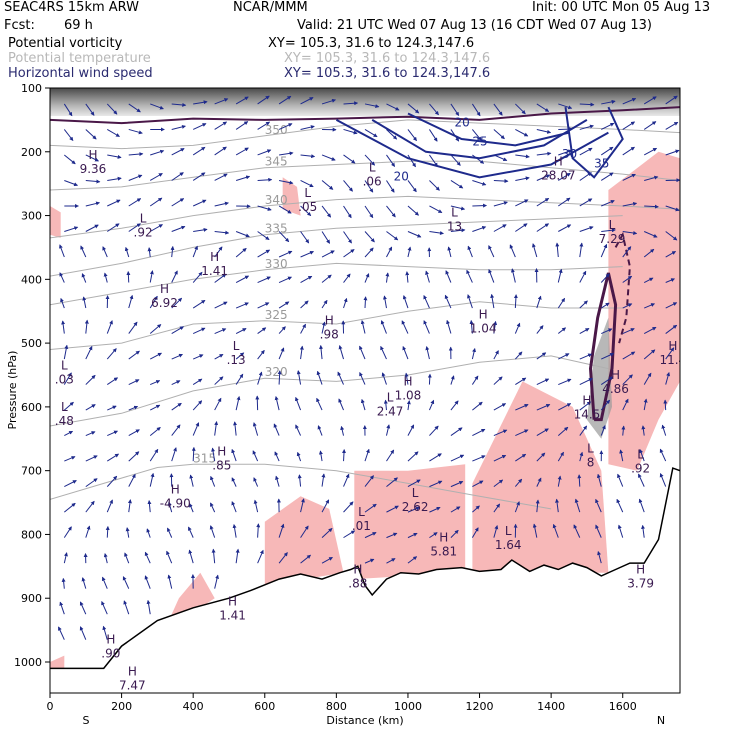 The height and width of the screenshot is (740, 740). I want to click on y-tick-label: 400, so click(31, 279).